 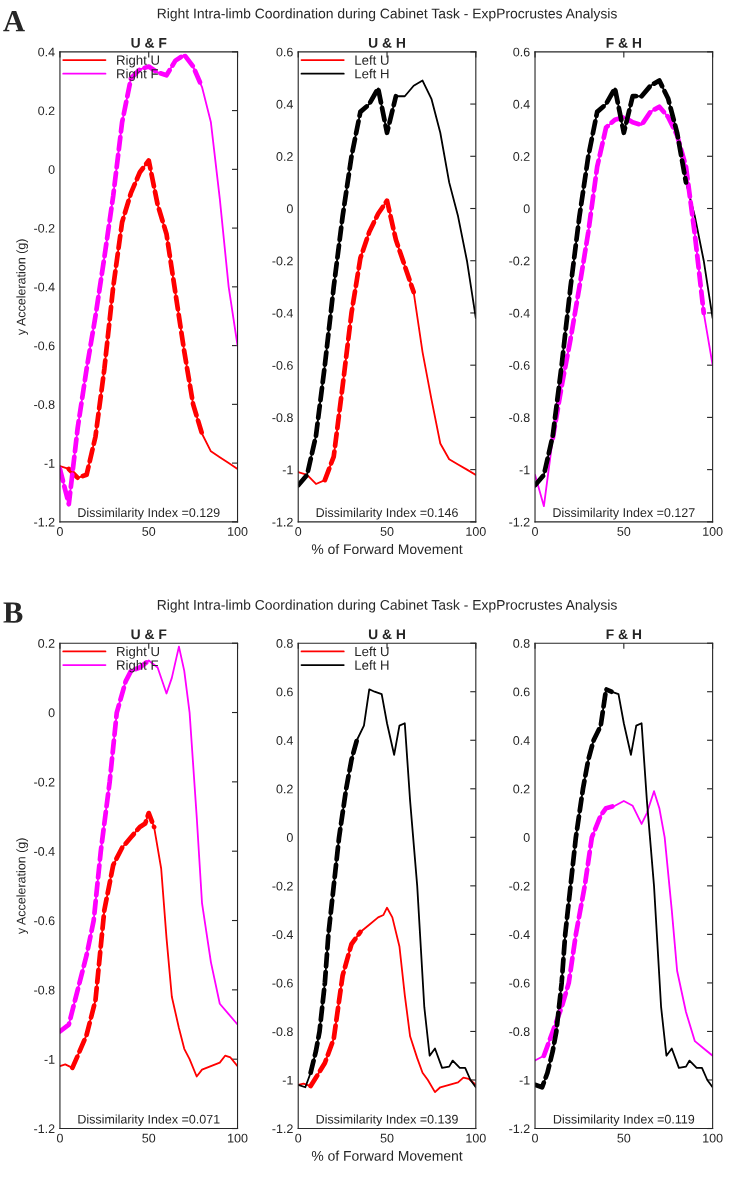 I want to click on annotation: Dissimilarity Index =0.129, so click(x=149, y=513).